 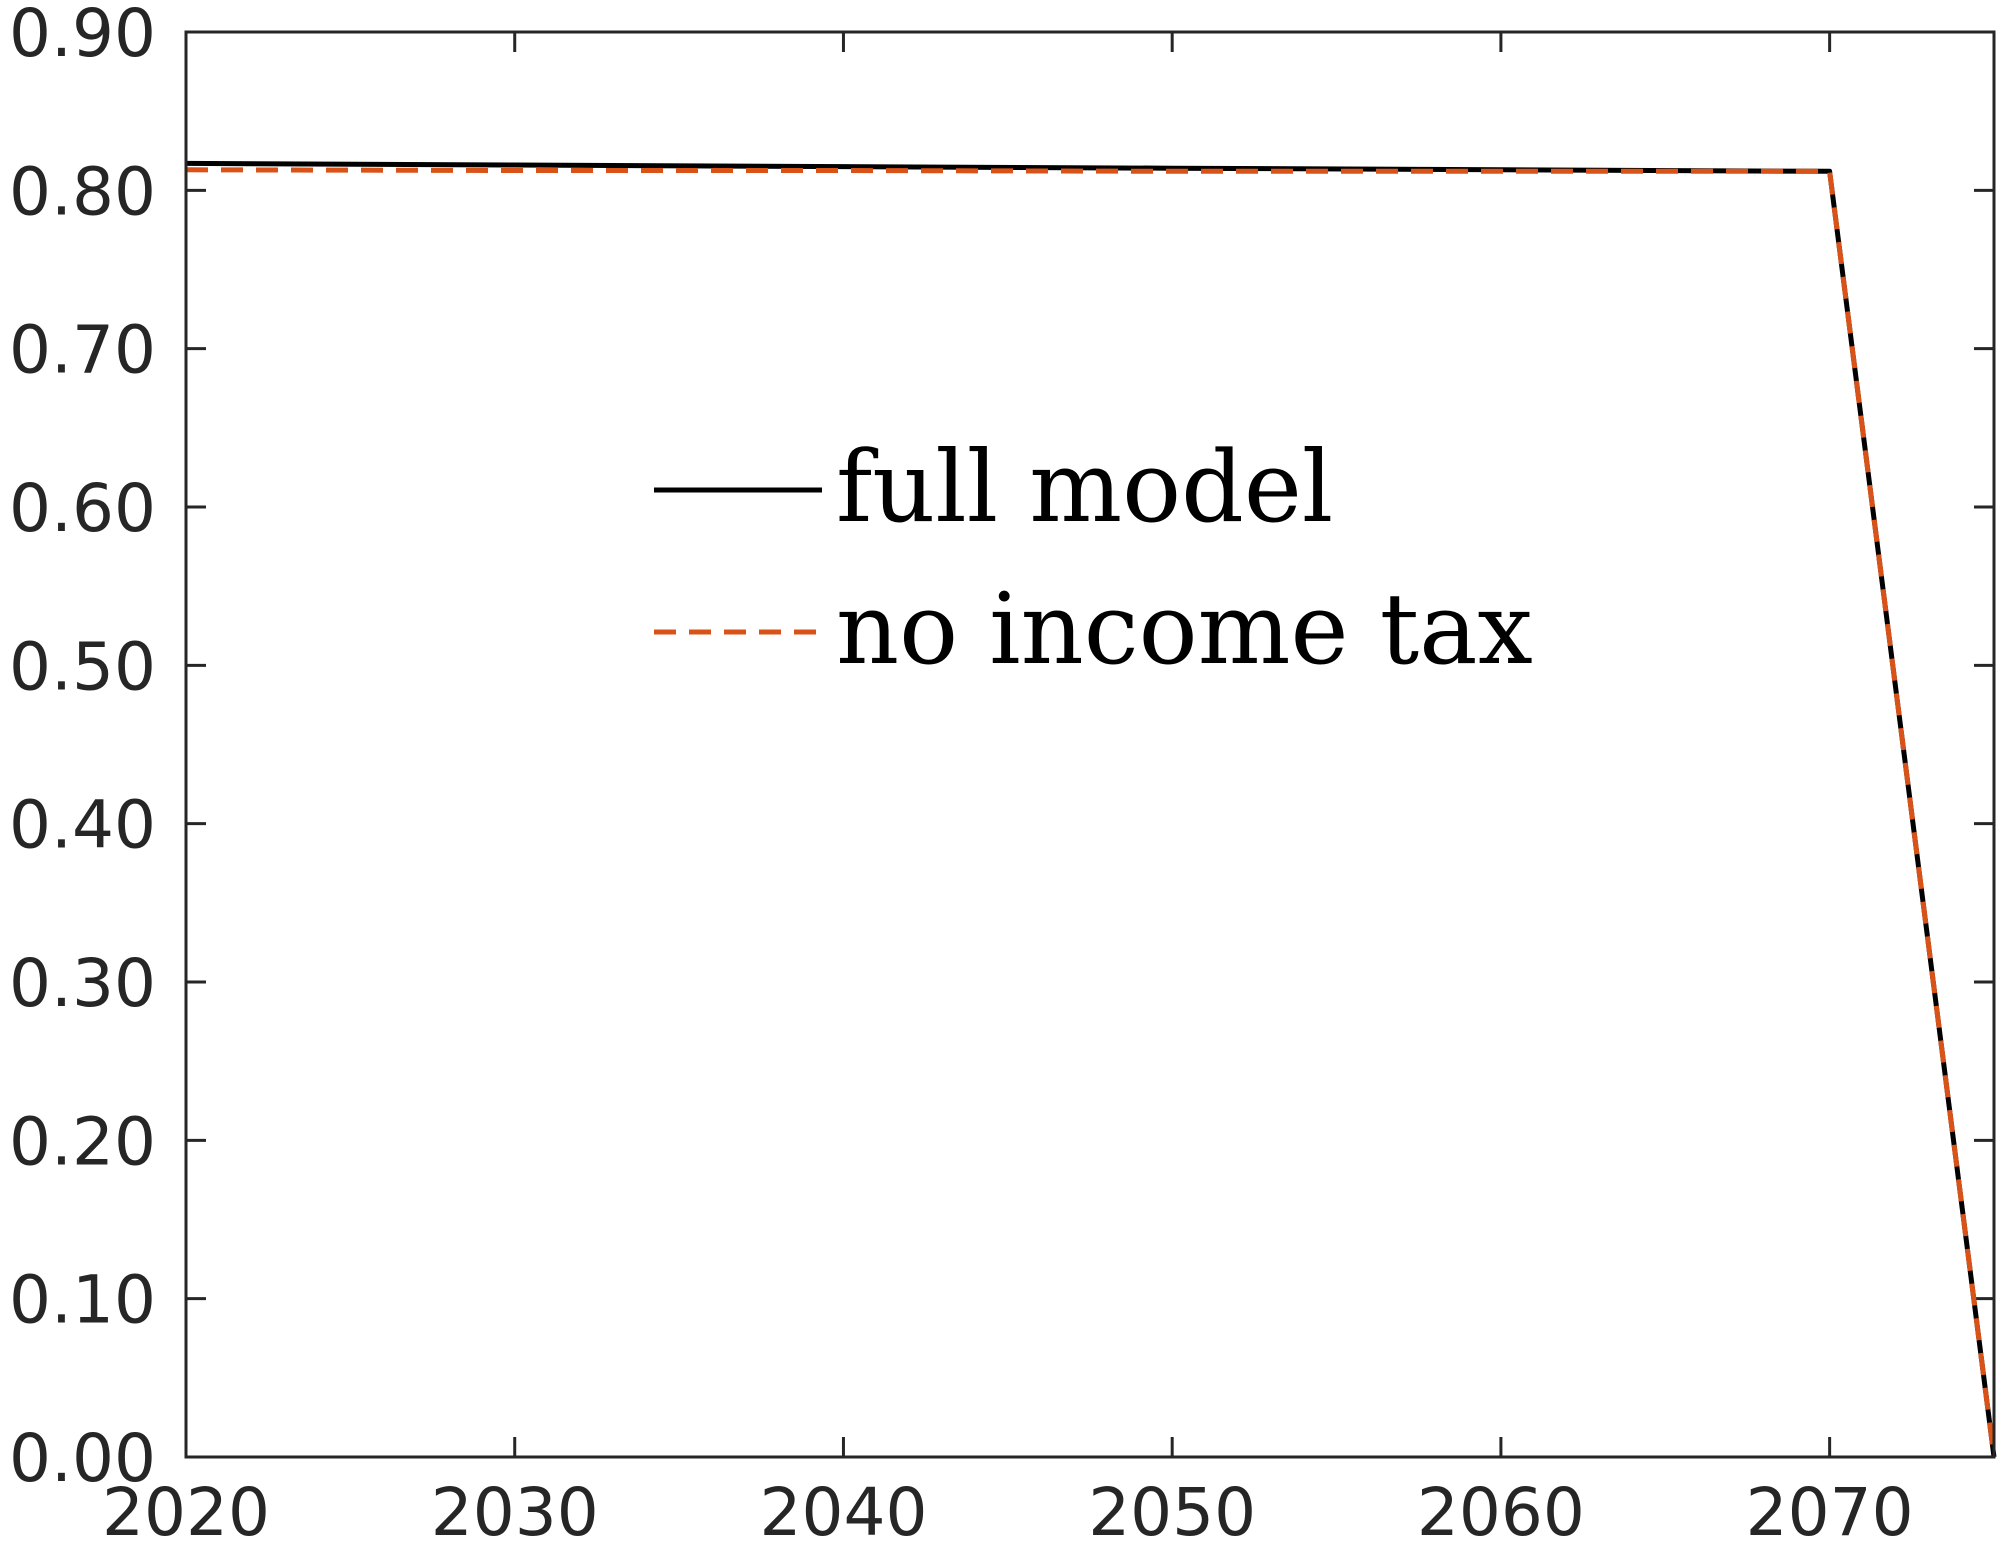 What do you see at coordinates (82, 508) in the screenshot?
I see `y-tick-label: 0.60` at bounding box center [82, 508].